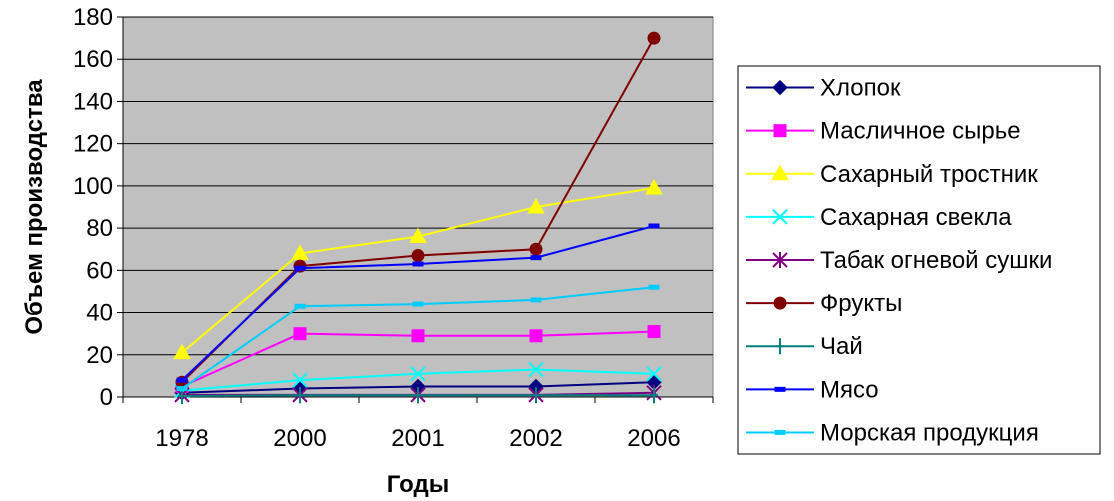 The height and width of the screenshot is (501, 1114). I want to click on y-tick-label-4: 80, so click(99, 228).